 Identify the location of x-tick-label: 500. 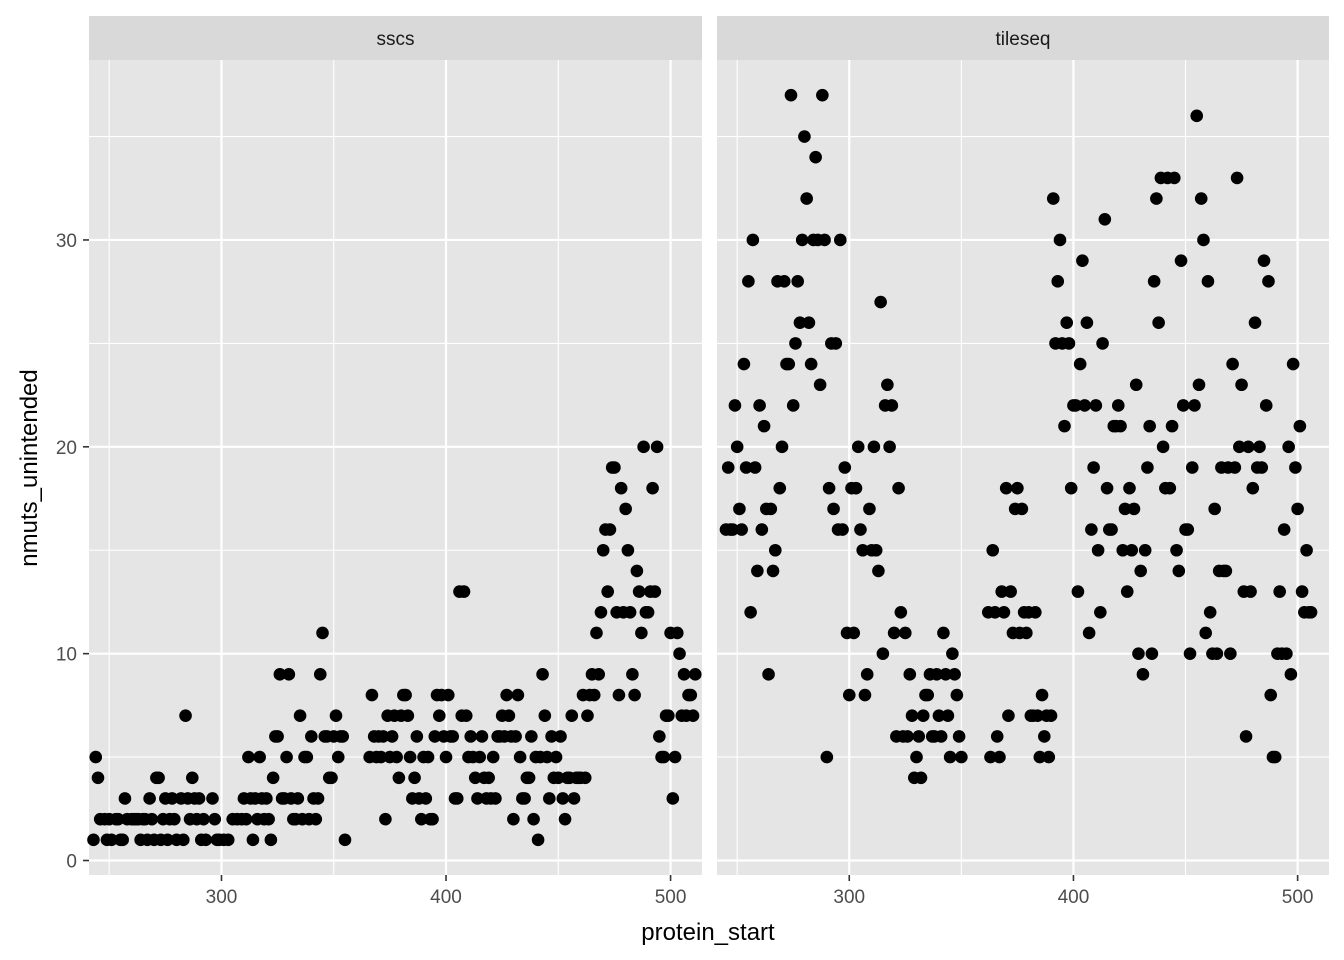
(1298, 897).